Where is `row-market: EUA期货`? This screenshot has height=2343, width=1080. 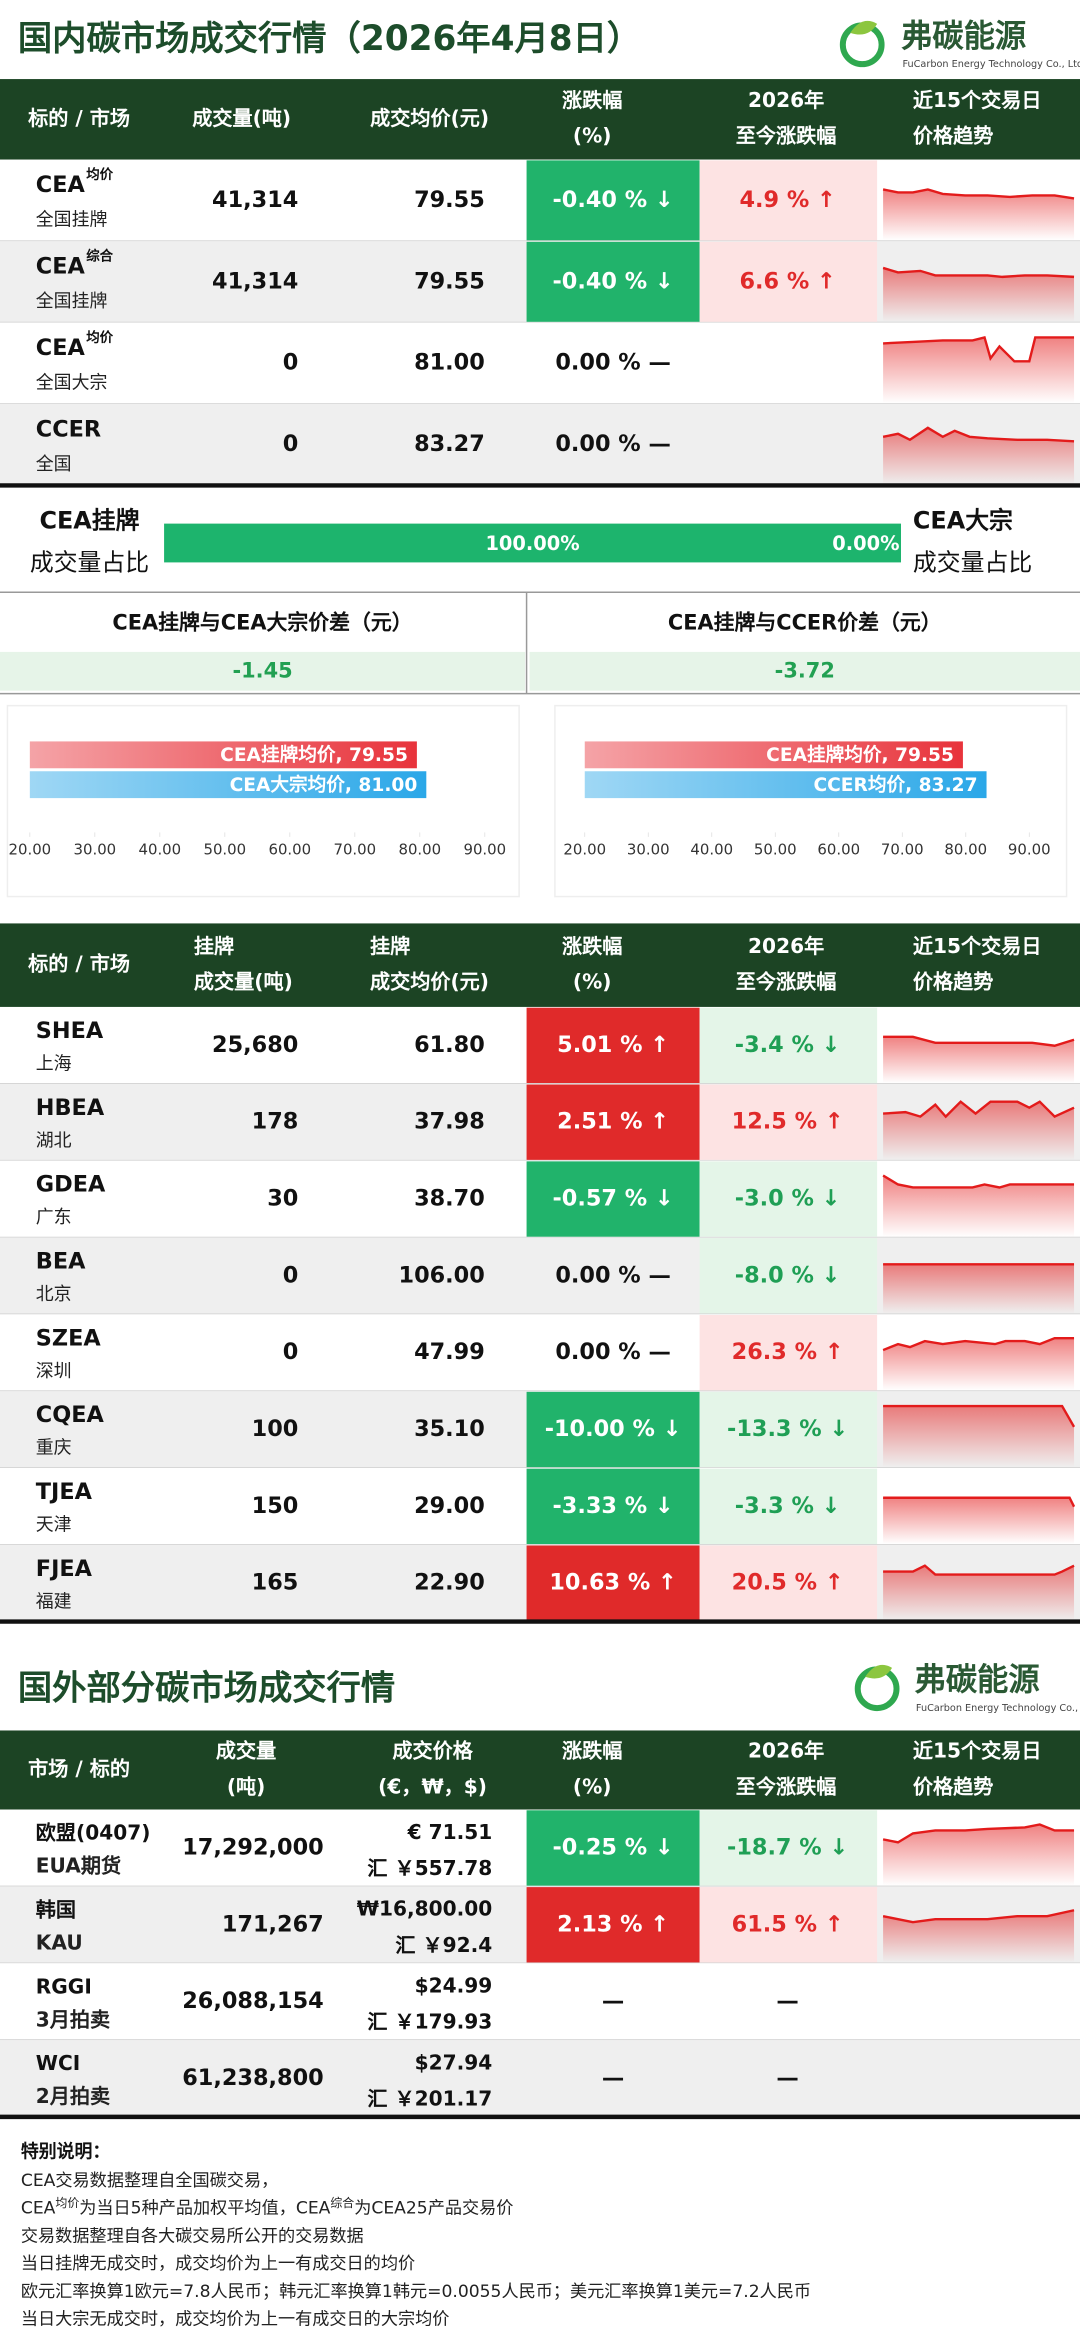
row-market: EUA期货 is located at coordinates (78, 1866).